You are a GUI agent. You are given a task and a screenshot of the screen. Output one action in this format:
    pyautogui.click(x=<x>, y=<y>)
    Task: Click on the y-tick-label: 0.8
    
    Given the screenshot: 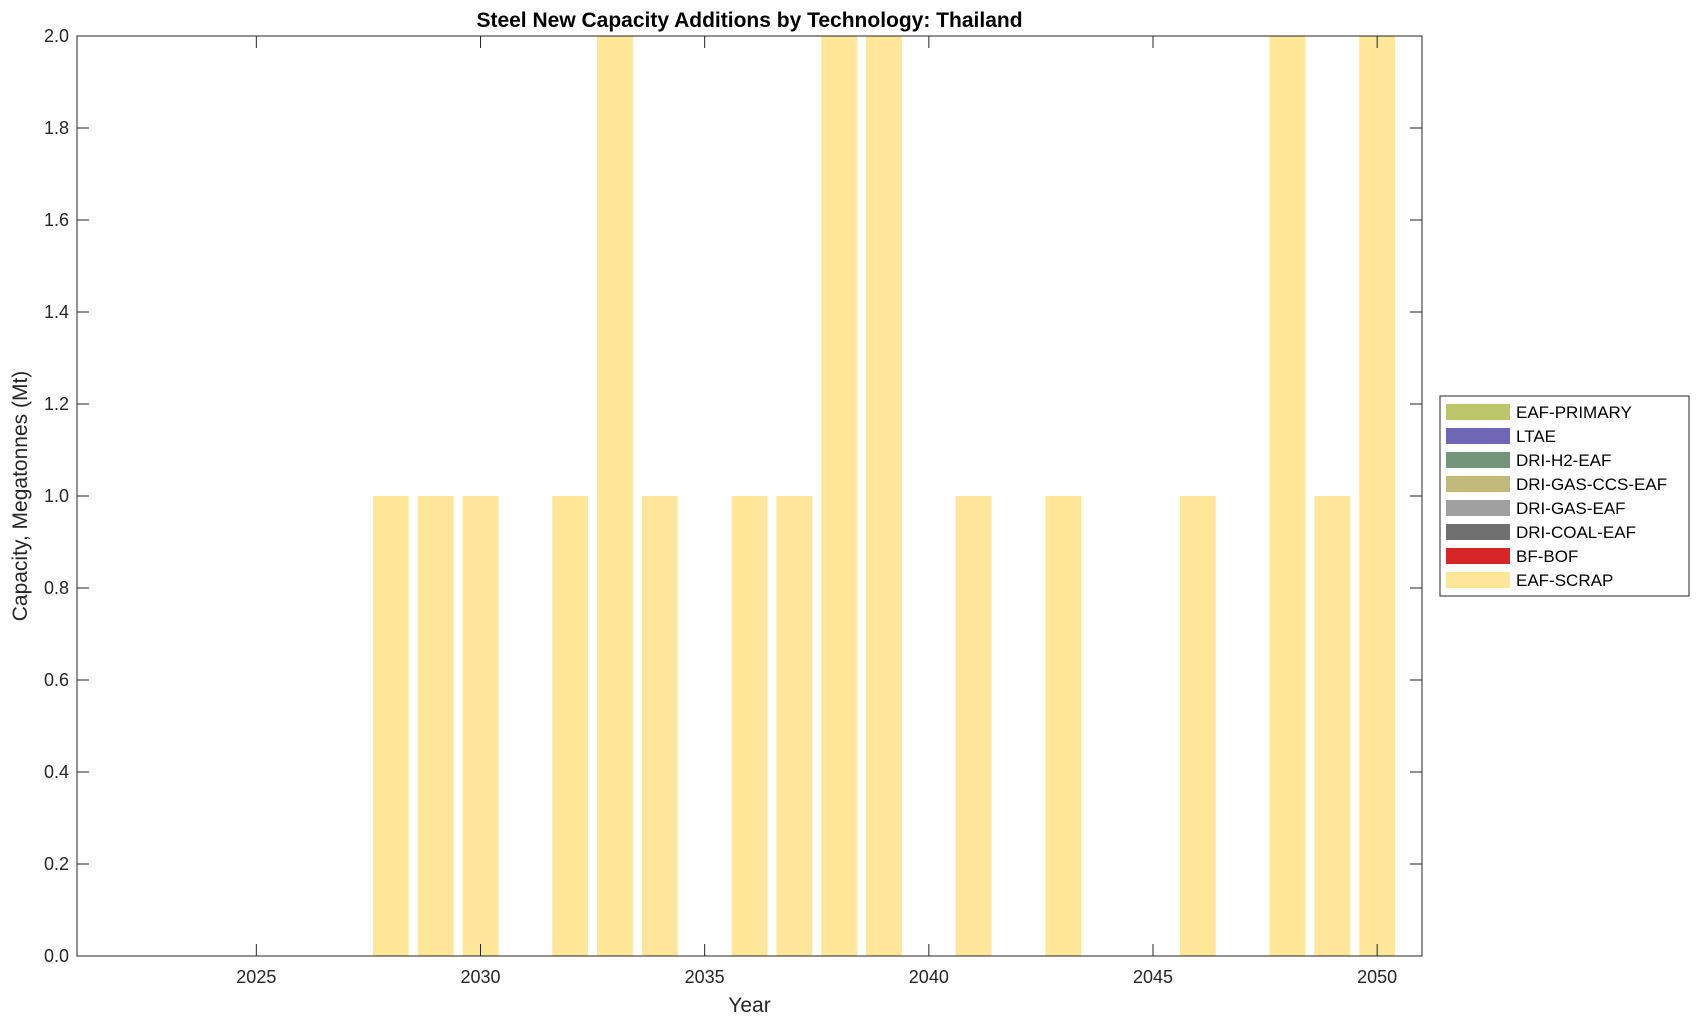 What is the action you would take?
    pyautogui.click(x=56, y=588)
    